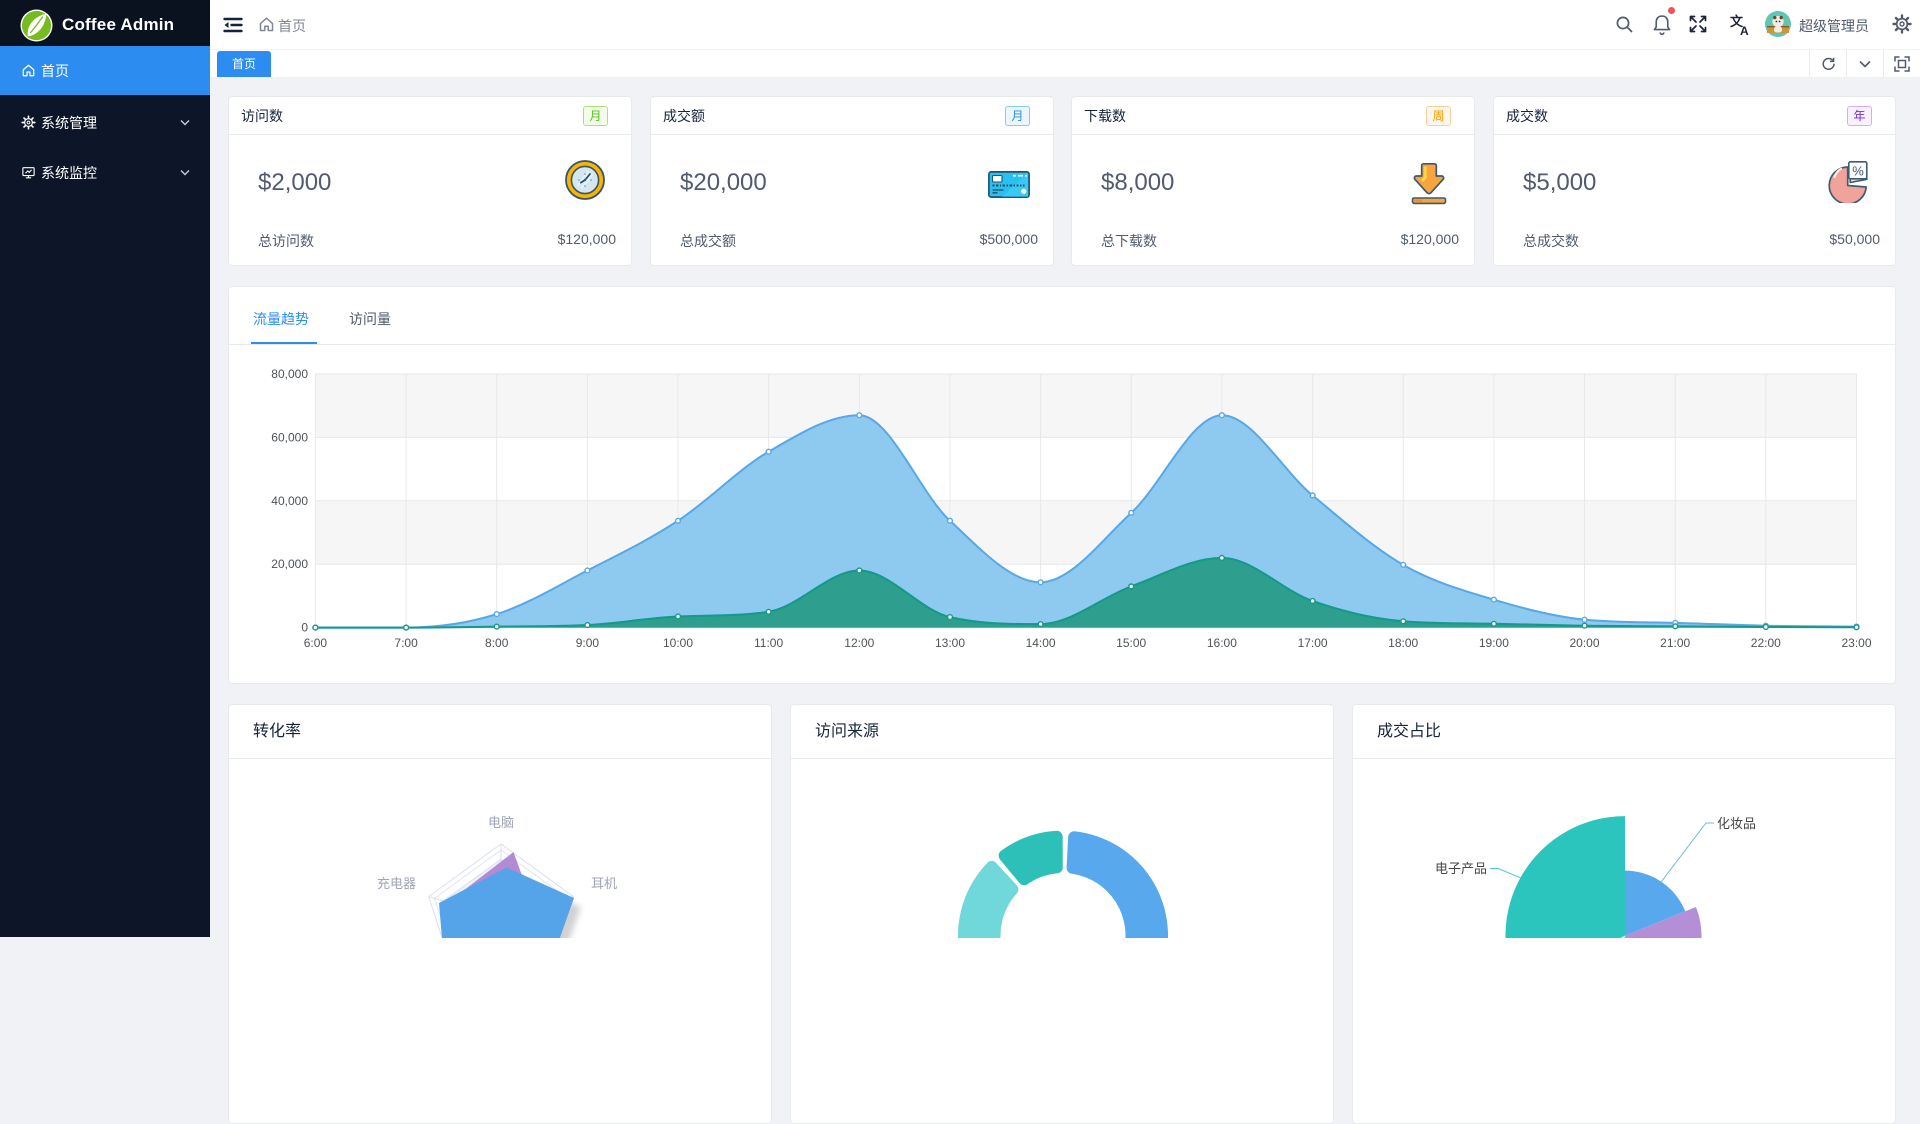 The image size is (1920, 1124). Describe the element at coordinates (1744, 30) in the screenshot. I see `svg-text: A` at that location.